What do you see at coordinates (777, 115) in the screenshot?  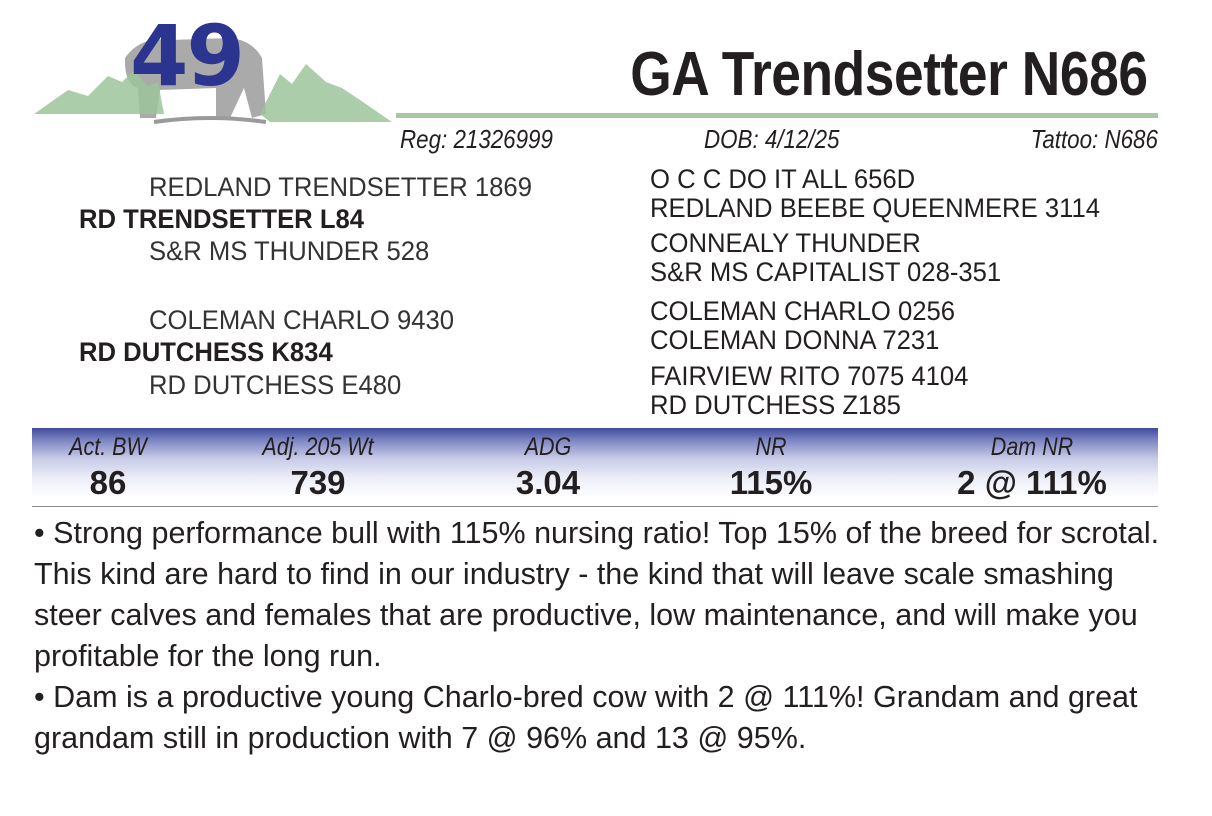 I see `header-divider` at bounding box center [777, 115].